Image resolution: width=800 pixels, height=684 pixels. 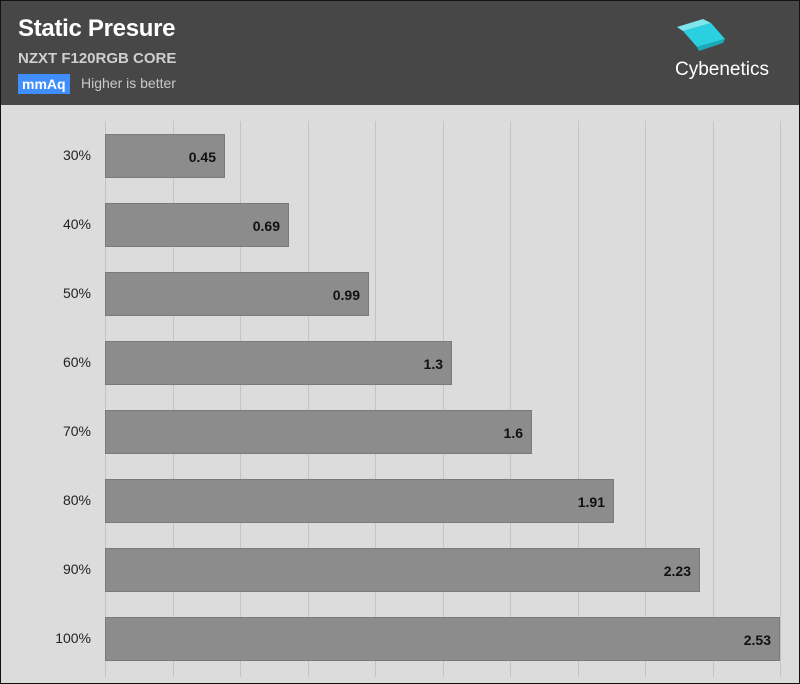 What do you see at coordinates (76, 431) in the screenshot?
I see `category-label: 70%` at bounding box center [76, 431].